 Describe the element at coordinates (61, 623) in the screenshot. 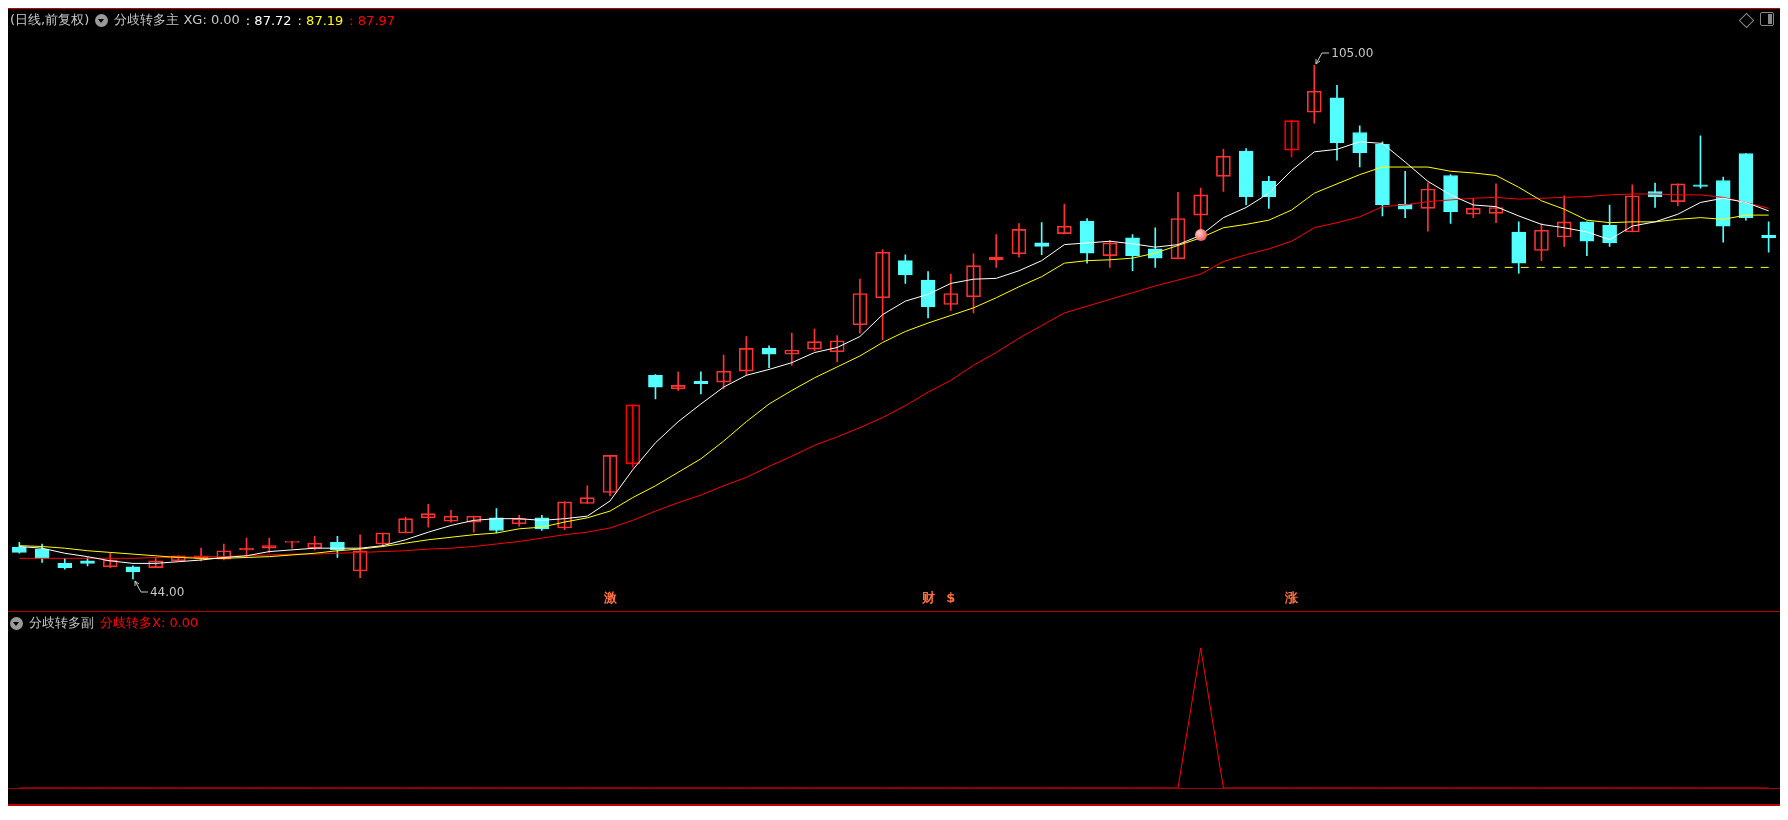

I see `chart-title: 分歧转多副` at that location.